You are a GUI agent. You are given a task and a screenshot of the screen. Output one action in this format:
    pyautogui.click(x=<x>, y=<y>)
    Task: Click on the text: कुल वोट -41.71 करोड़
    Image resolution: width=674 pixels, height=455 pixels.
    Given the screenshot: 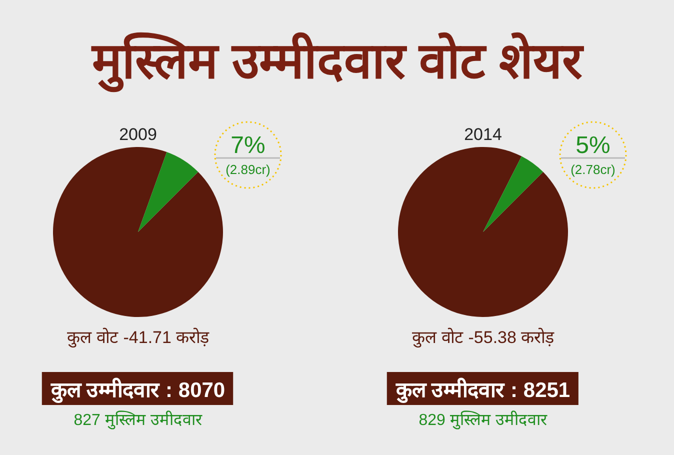 What is the action you would take?
    pyautogui.click(x=138, y=337)
    